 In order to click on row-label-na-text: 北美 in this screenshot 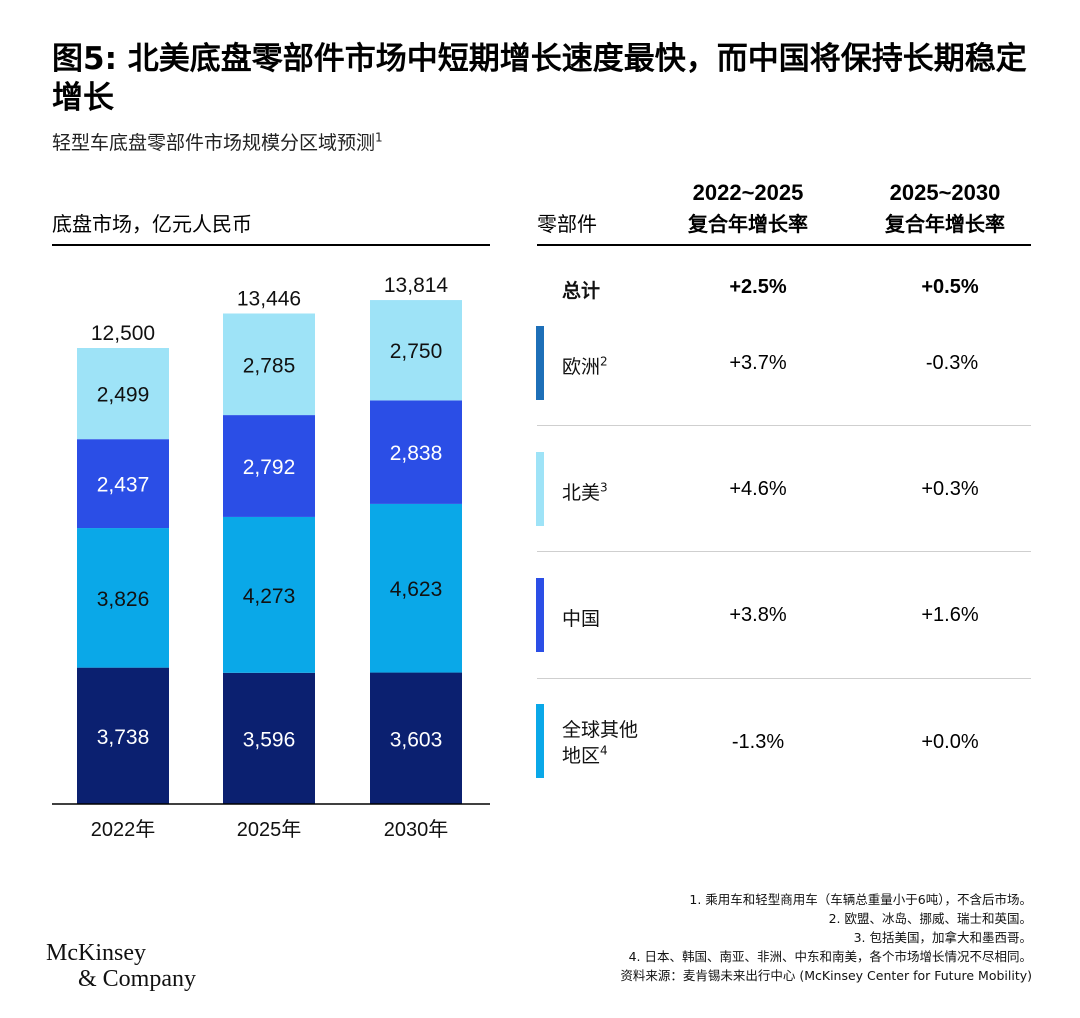, I will do `click(581, 493)`.